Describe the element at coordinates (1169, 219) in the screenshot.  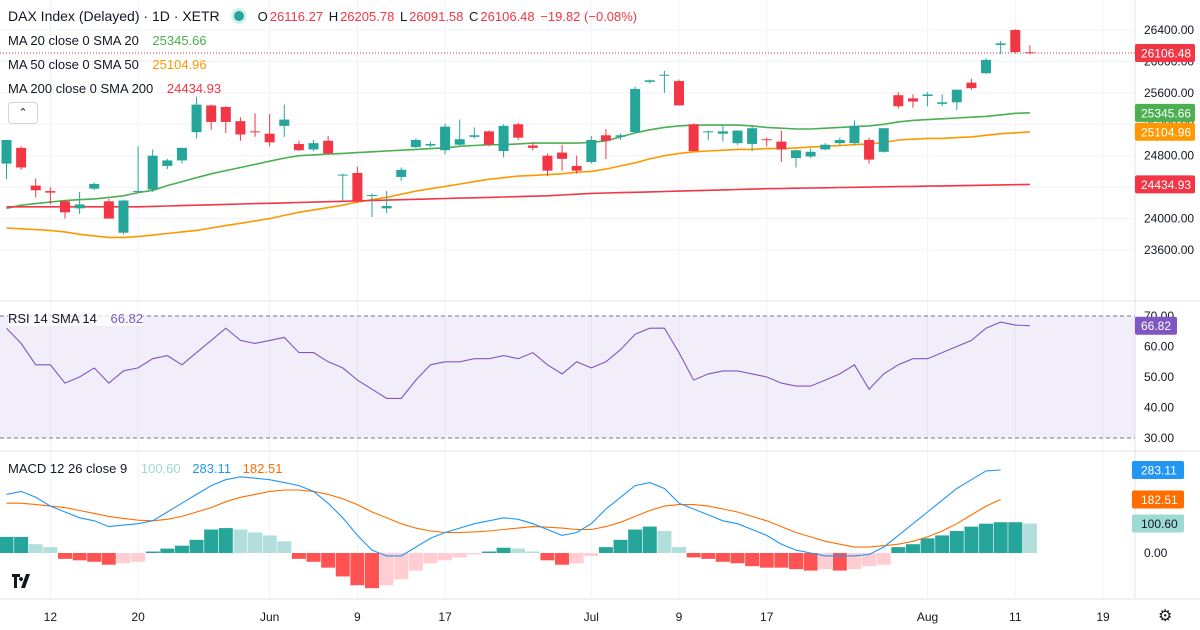
I see `price-axis-tick: 24000.00` at that location.